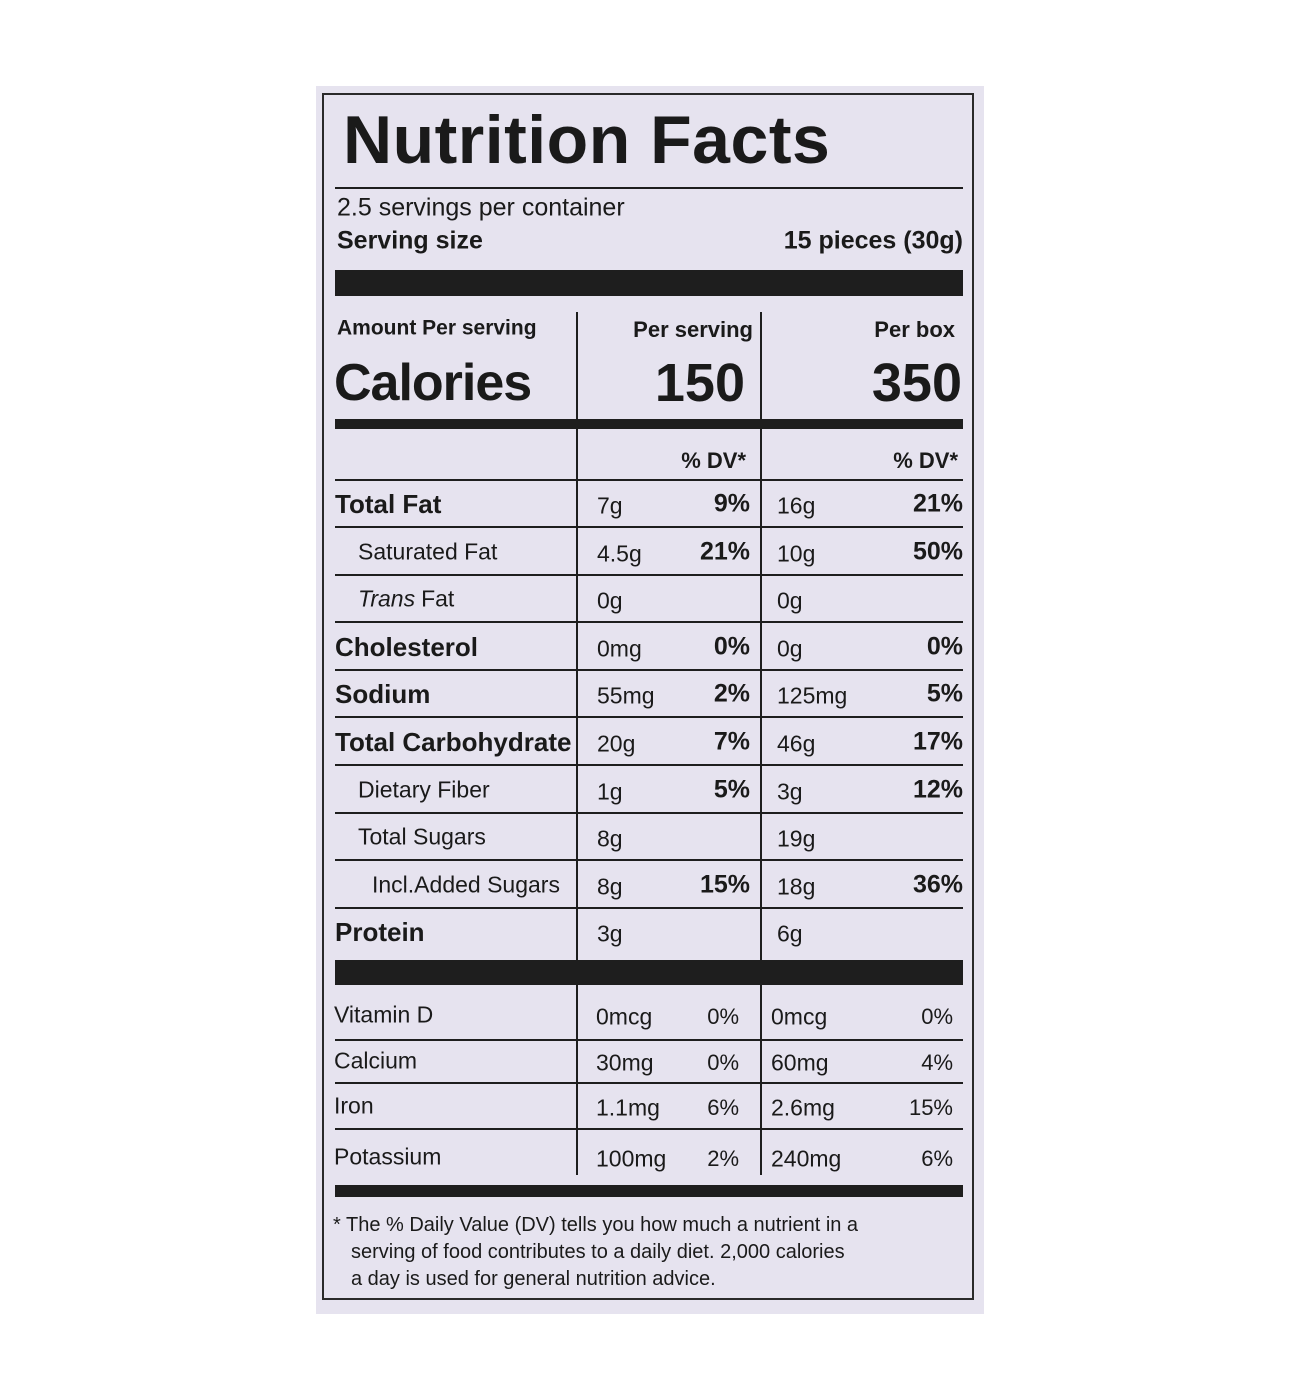  What do you see at coordinates (937, 884) in the screenshot?
I see `daily-value: 36%` at bounding box center [937, 884].